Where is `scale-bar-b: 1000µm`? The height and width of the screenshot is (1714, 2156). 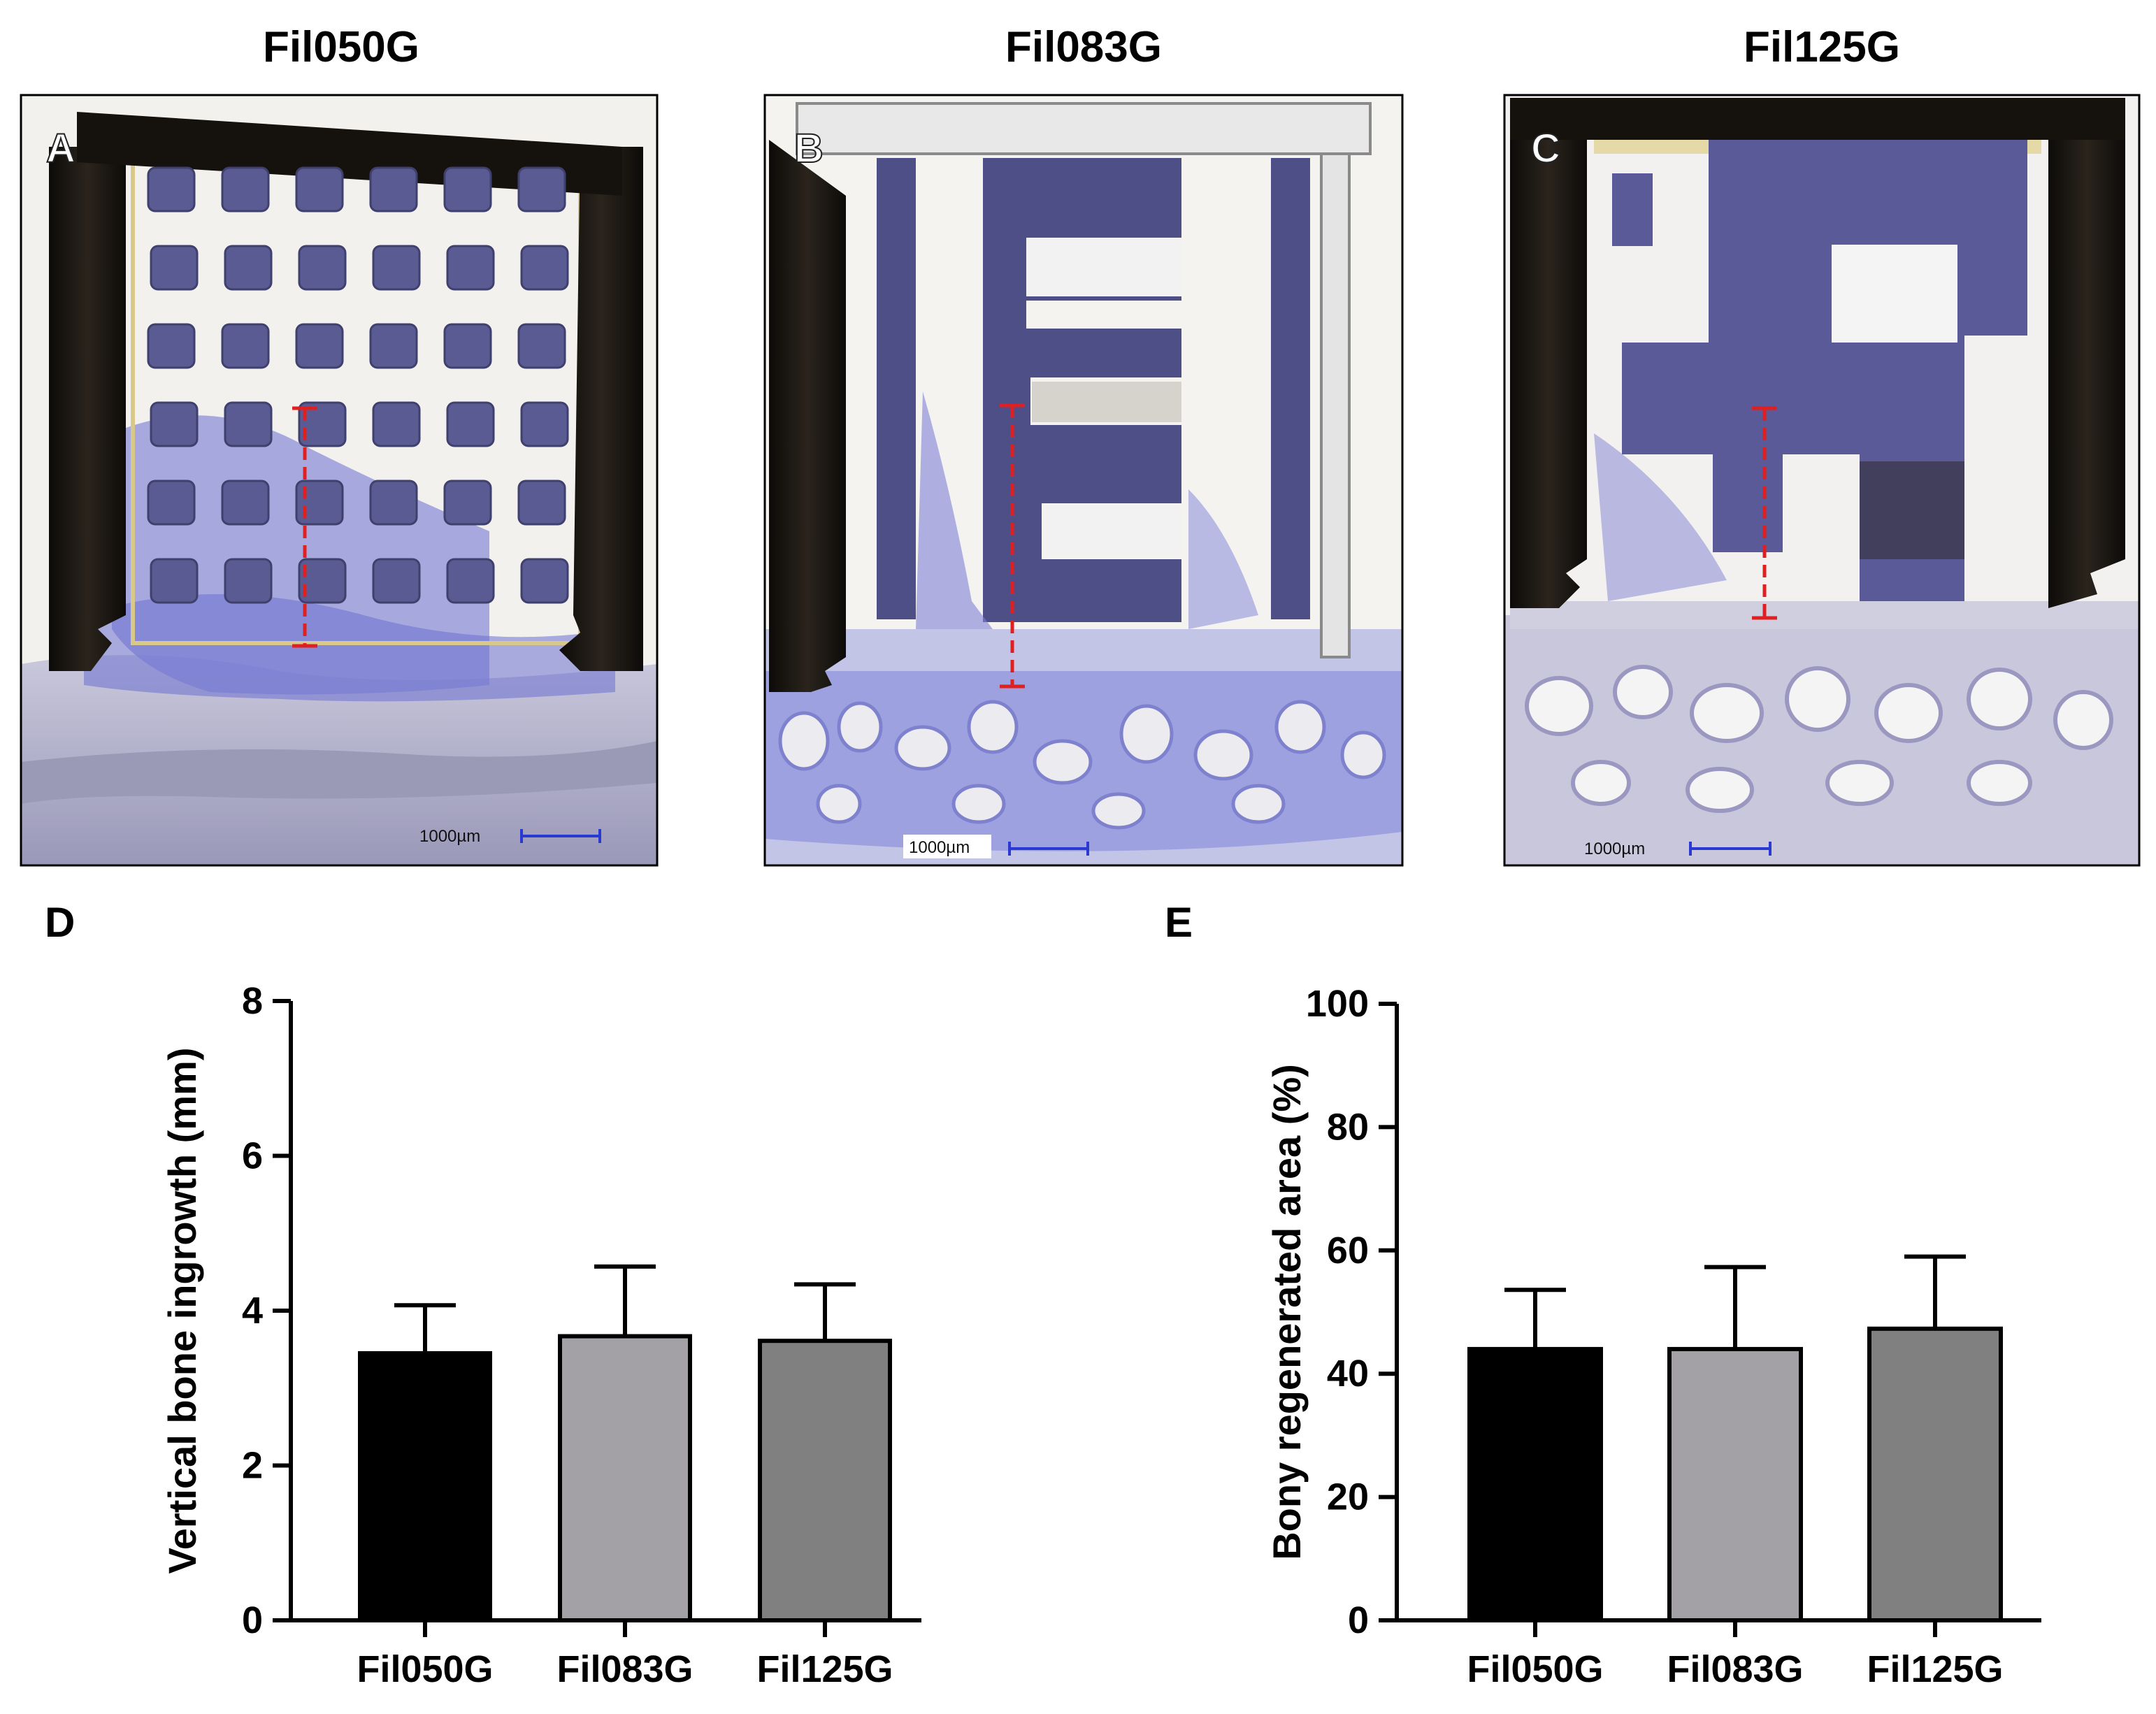 scale-bar-b: 1000µm is located at coordinates (996, 846).